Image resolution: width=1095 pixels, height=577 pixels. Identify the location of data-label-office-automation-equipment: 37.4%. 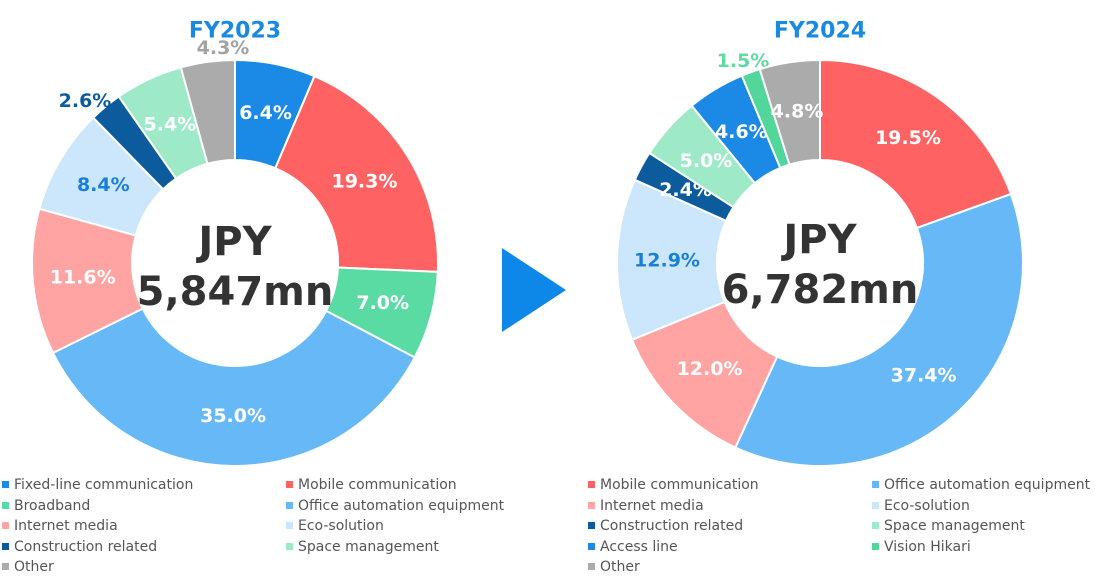
(924, 376).